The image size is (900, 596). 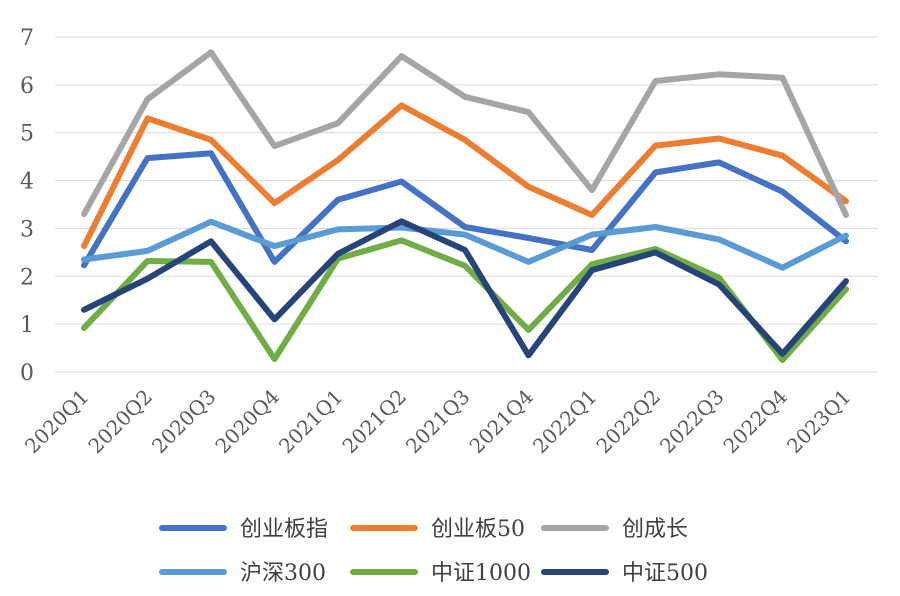 What do you see at coordinates (481, 573) in the screenshot?
I see `legend-label-4: 中证1000` at bounding box center [481, 573].